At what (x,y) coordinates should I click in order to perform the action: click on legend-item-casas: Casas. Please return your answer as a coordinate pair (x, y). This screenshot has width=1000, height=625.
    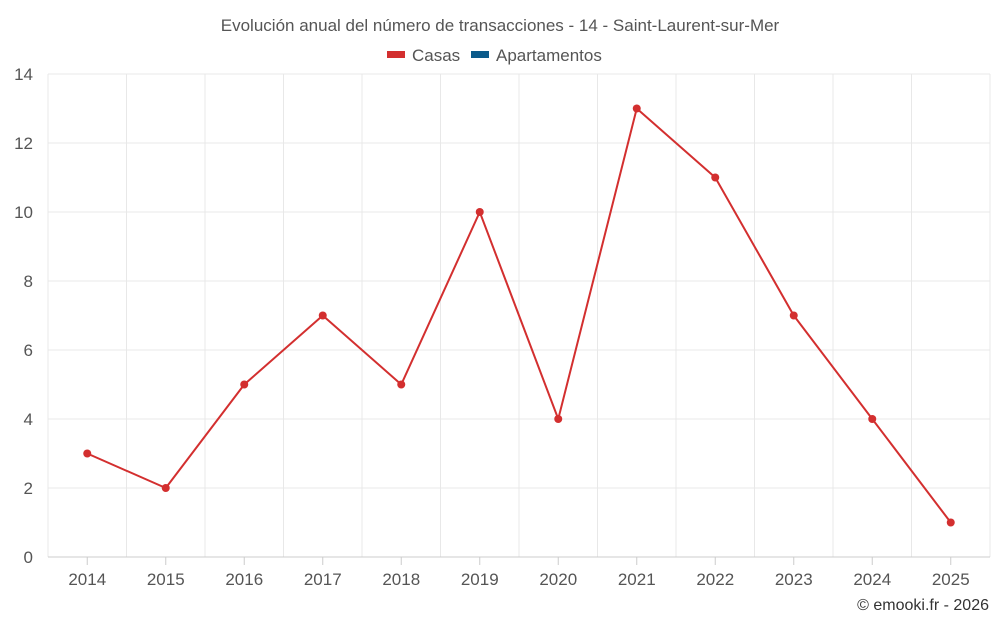
    Looking at the image, I should click on (423, 55).